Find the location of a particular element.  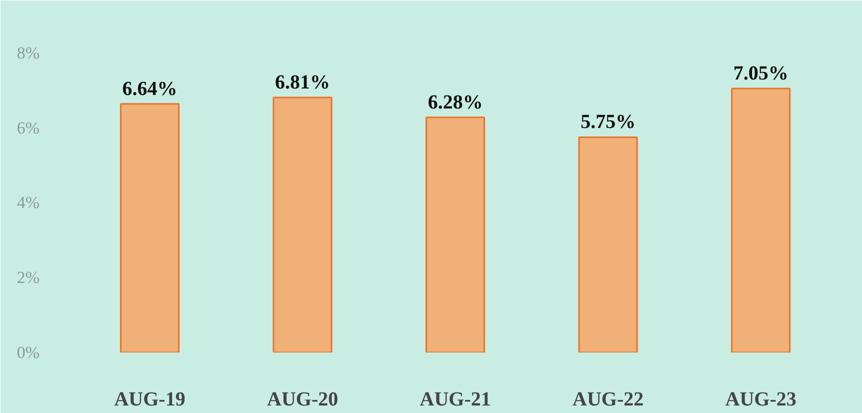

x-tick-label: AUG-19 is located at coordinates (150, 399).